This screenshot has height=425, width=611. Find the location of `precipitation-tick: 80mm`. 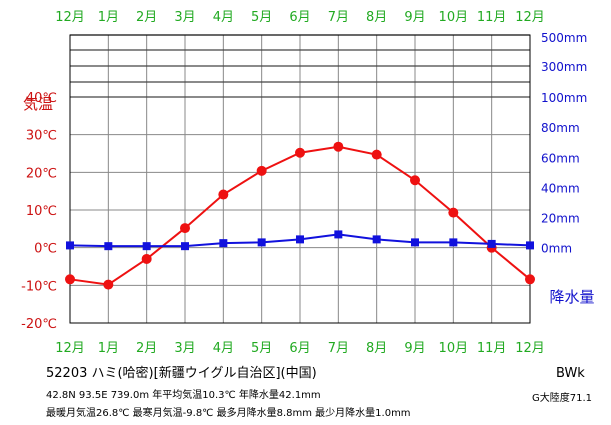

precipitation-tick: 80mm is located at coordinates (560, 128).